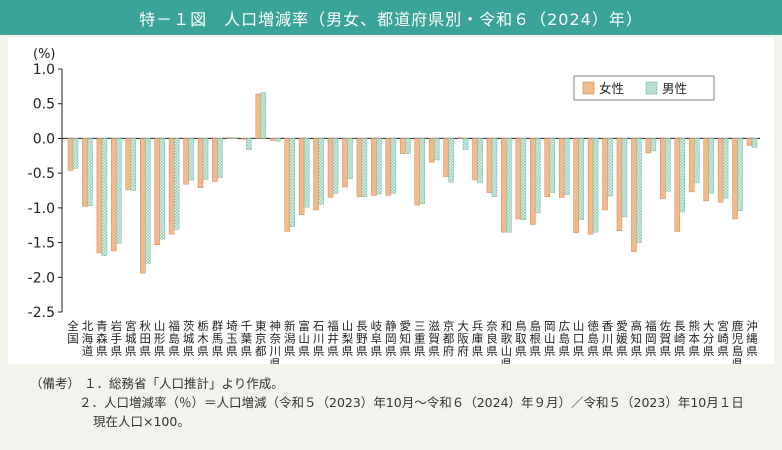 This screenshot has width=782, height=450. What do you see at coordinates (709, 326) in the screenshot?
I see `category-label: 大` at bounding box center [709, 326].